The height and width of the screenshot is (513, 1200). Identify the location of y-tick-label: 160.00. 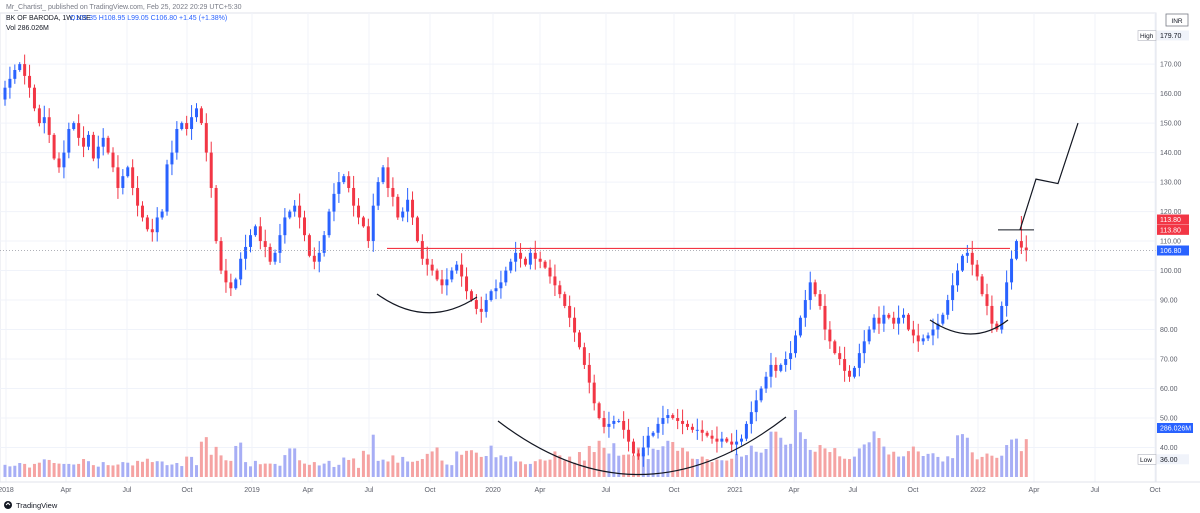
(1171, 94).